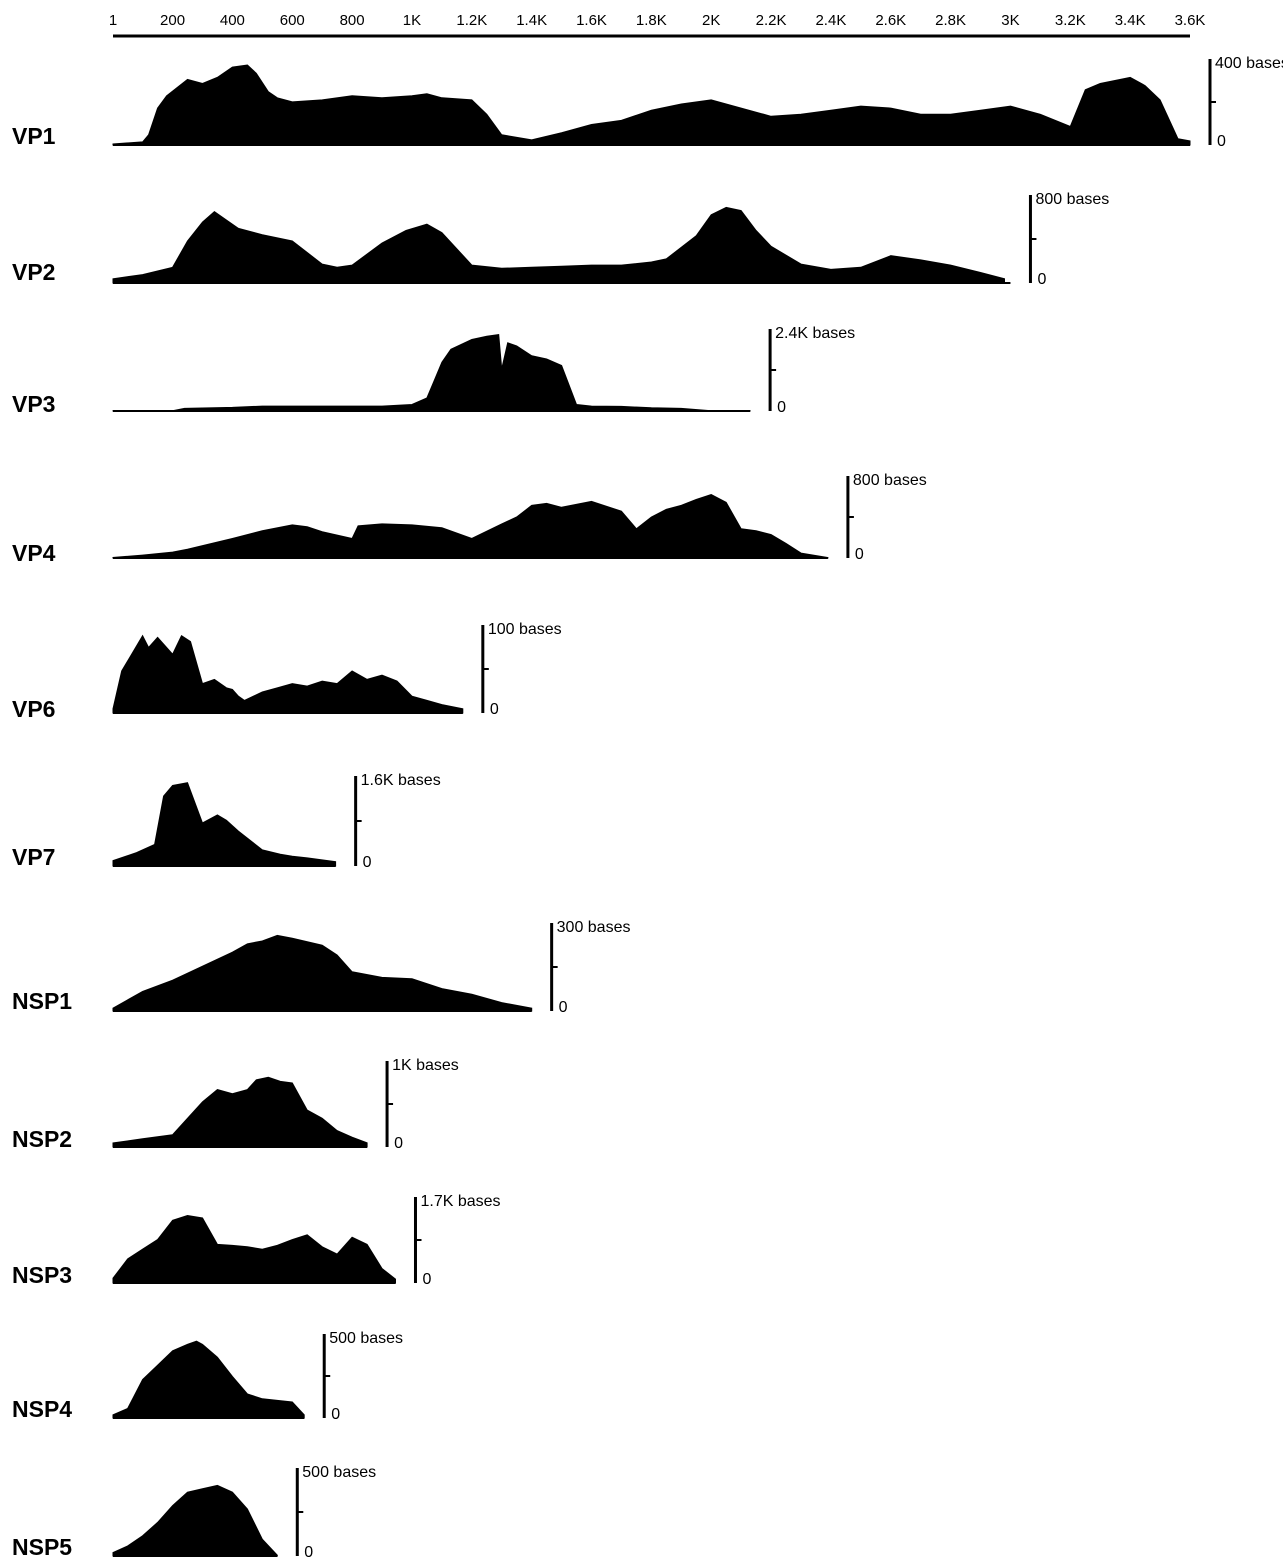  Describe the element at coordinates (362, 1376) in the screenshot. I see `scale-bar-nsp4: 500 bases 0` at that location.